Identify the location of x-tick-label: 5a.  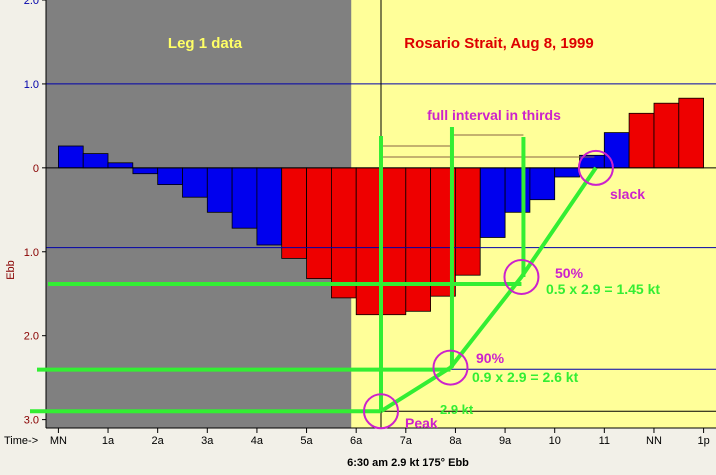
(306, 441).